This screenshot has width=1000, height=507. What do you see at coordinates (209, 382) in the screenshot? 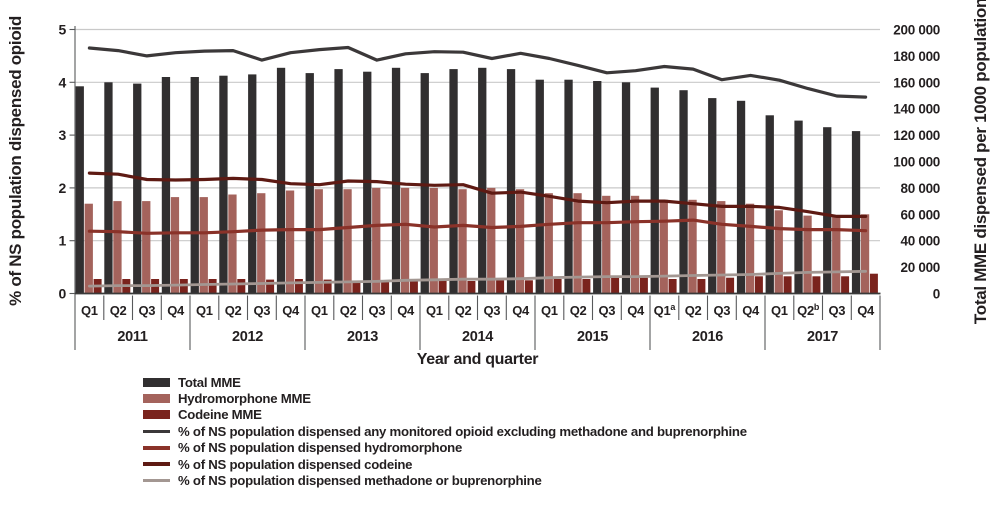
I see `legend-label: Total MME` at bounding box center [209, 382].